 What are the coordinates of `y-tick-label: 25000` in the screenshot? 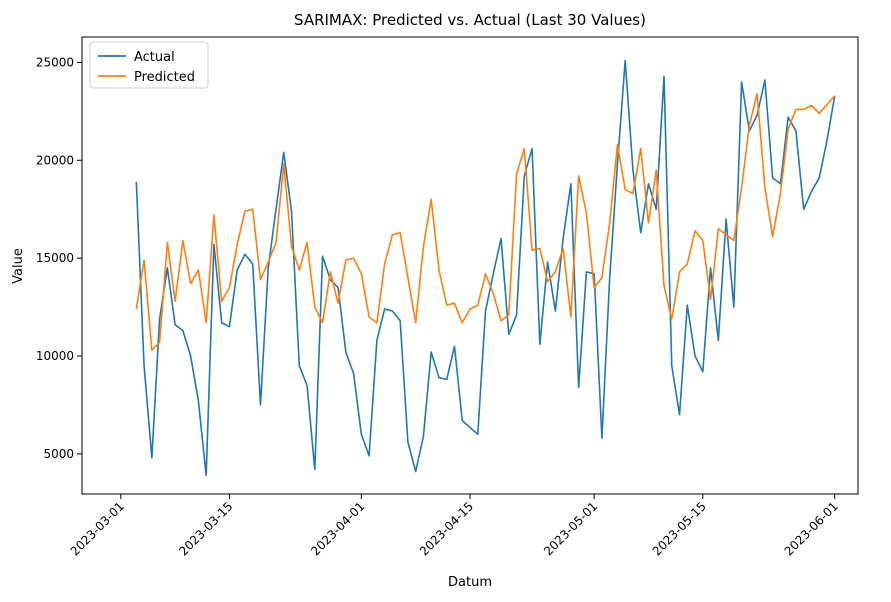 It's located at (55, 62).